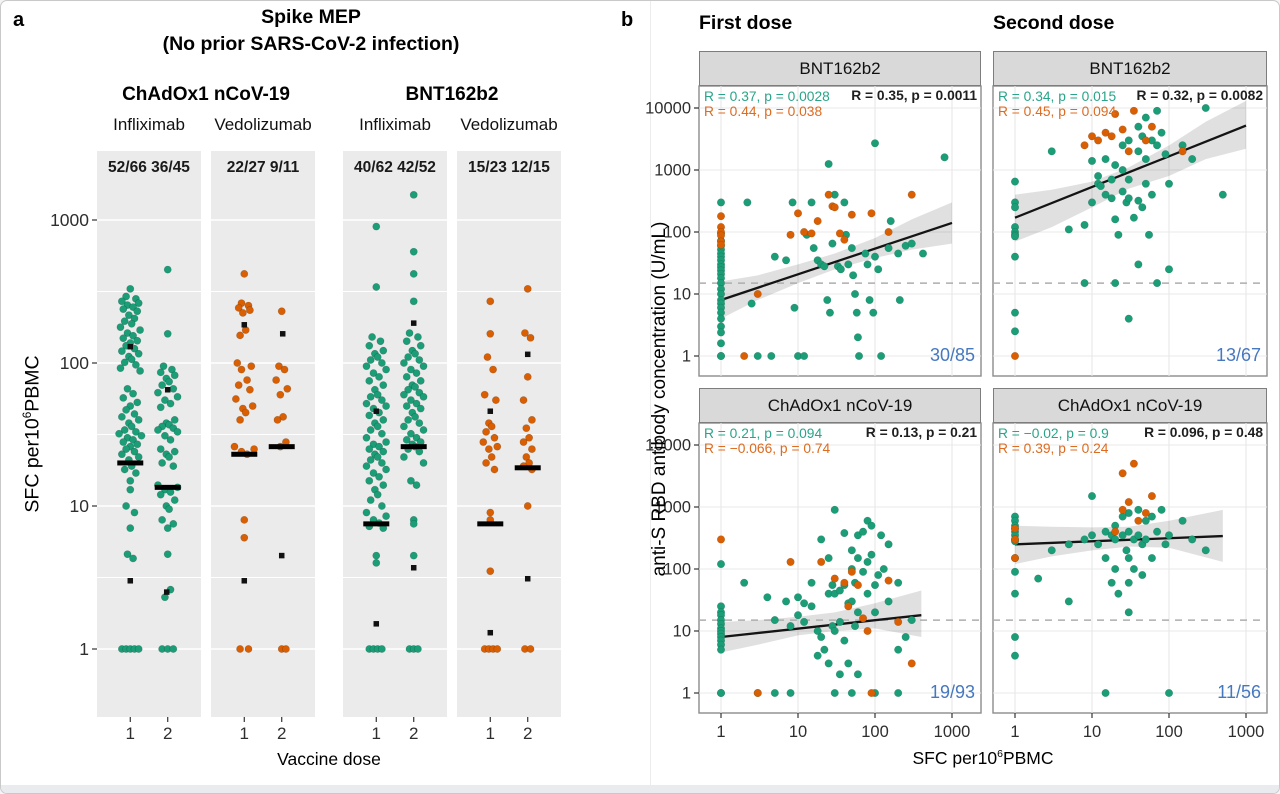  Describe the element at coordinates (767, 448) in the screenshot. I see `stats-orange-chadox-first: R = −0.066, p = 0.74` at that location.